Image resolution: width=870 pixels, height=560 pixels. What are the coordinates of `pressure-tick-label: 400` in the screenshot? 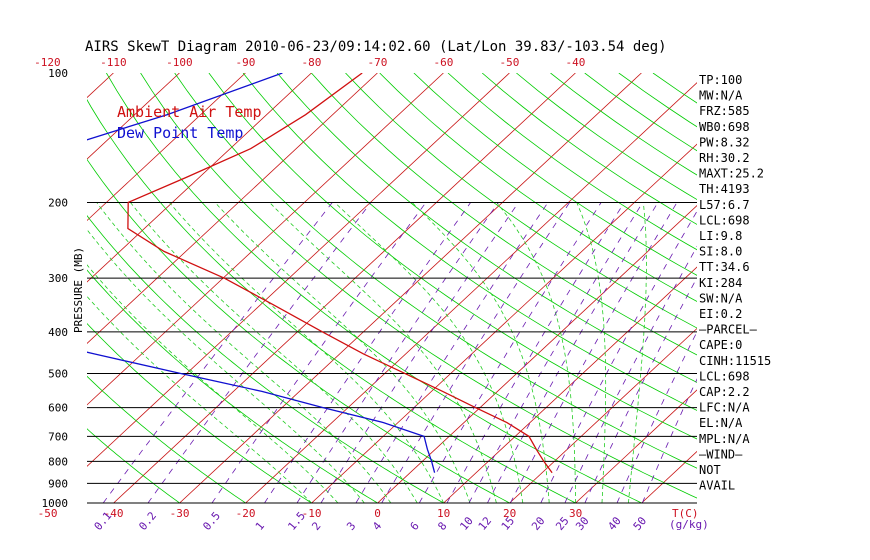 It's located at (58, 332).